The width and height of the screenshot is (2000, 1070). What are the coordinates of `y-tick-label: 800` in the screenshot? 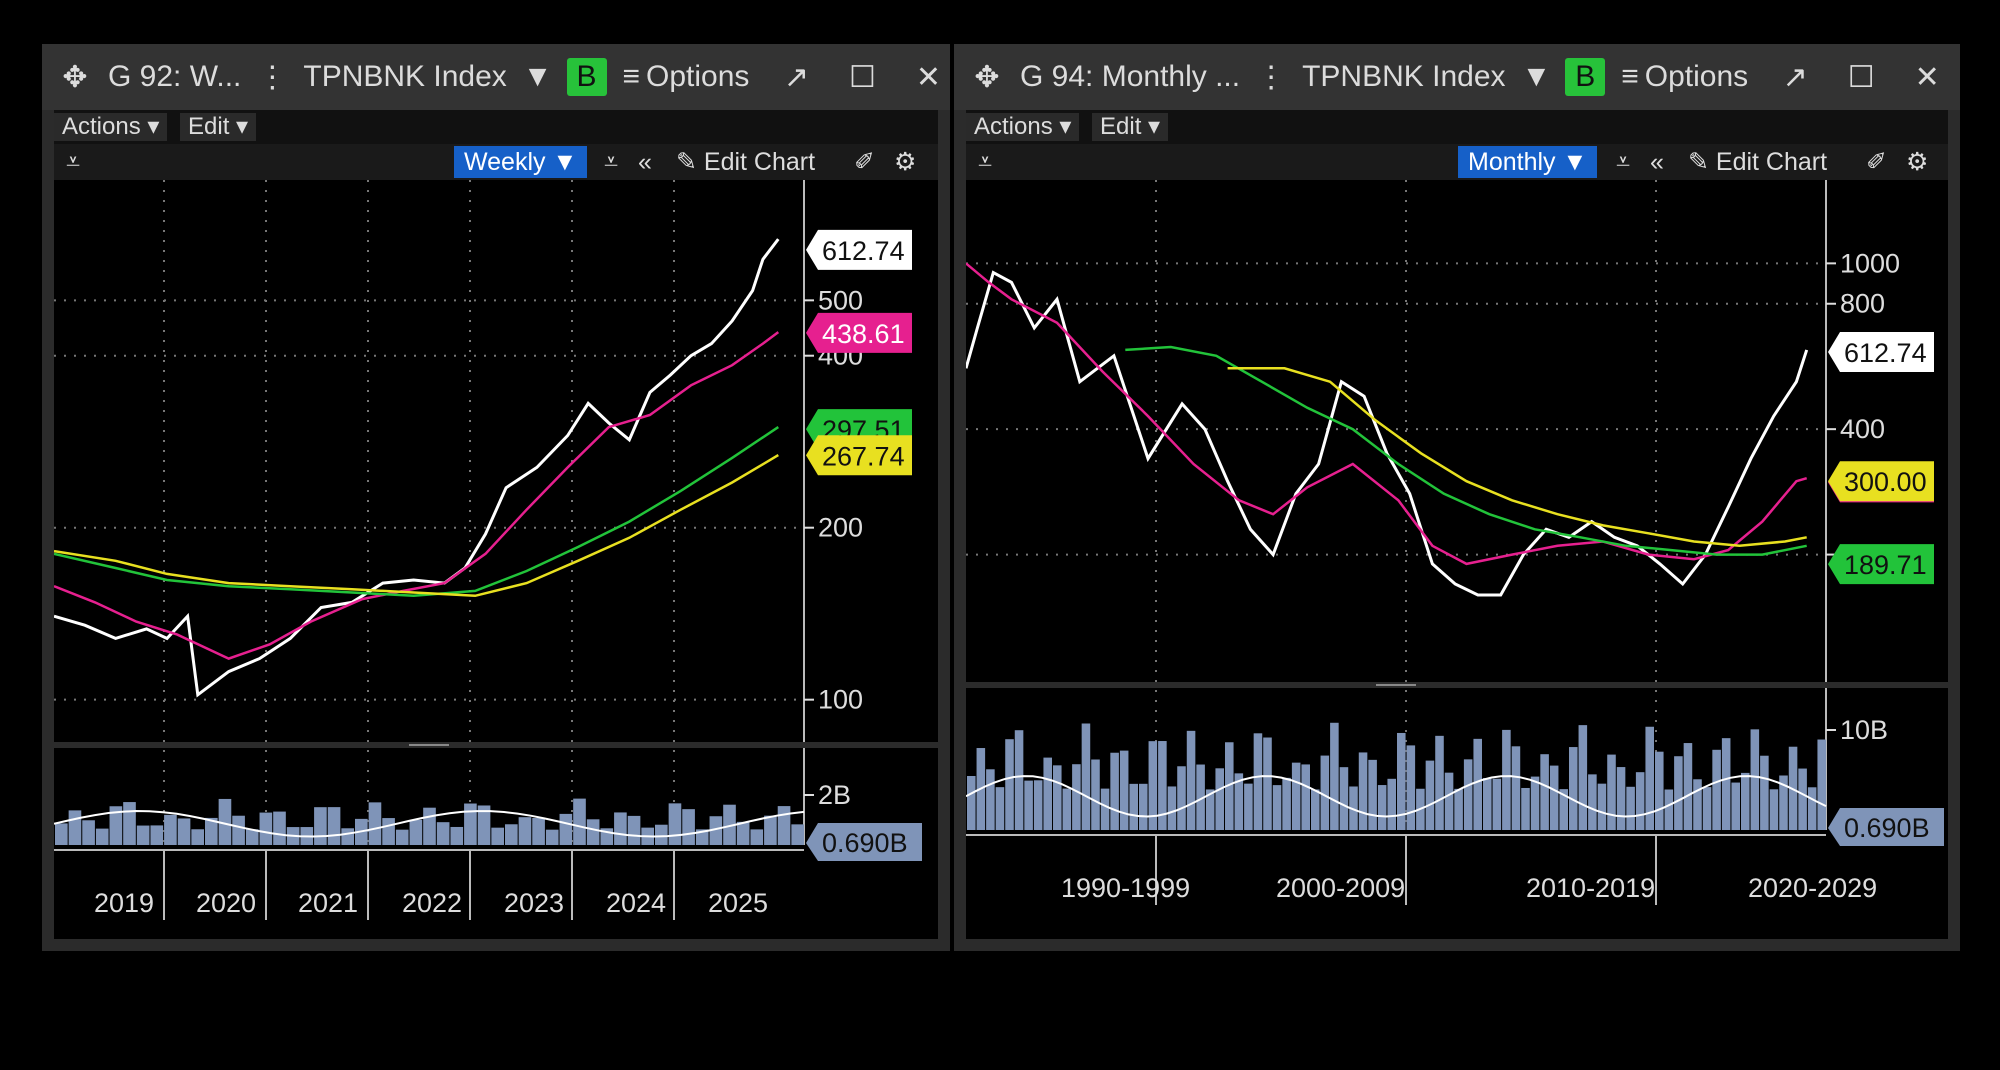 It's located at (1862, 304).